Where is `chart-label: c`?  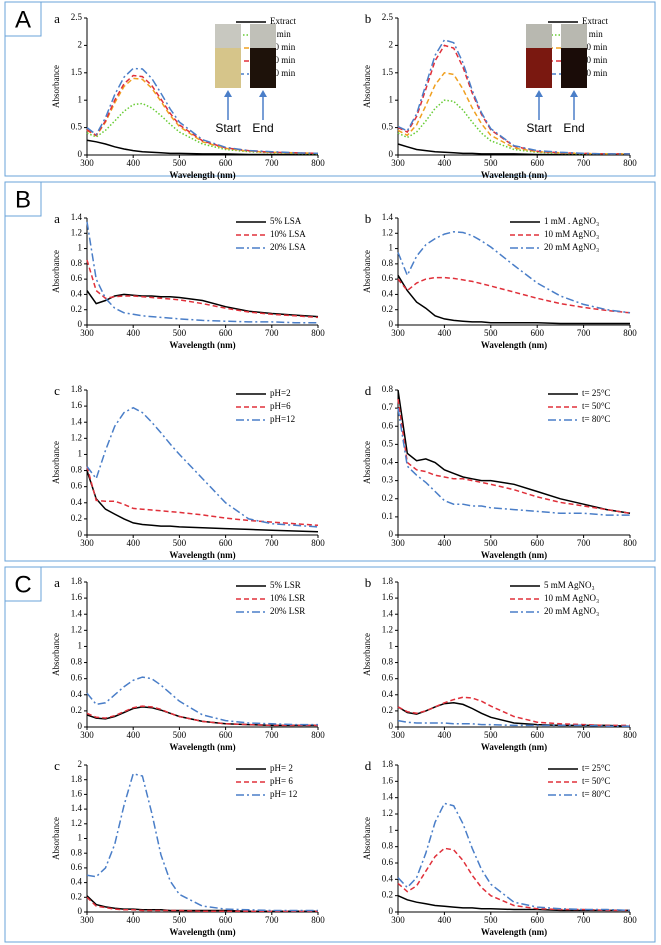 chart-label: c is located at coordinates (57, 765).